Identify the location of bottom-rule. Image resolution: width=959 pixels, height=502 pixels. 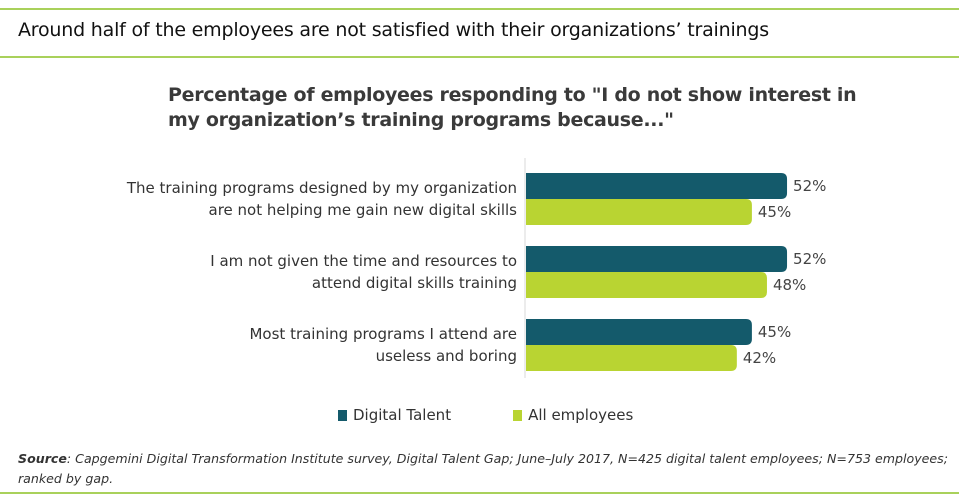
(479, 493).